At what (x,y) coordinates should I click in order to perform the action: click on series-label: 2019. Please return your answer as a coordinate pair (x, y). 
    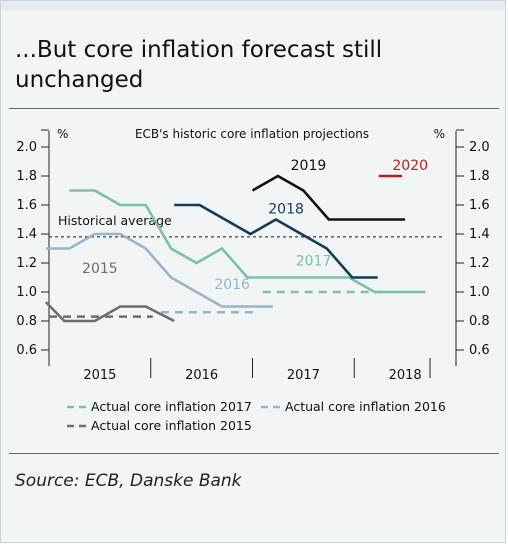
    Looking at the image, I should click on (309, 166).